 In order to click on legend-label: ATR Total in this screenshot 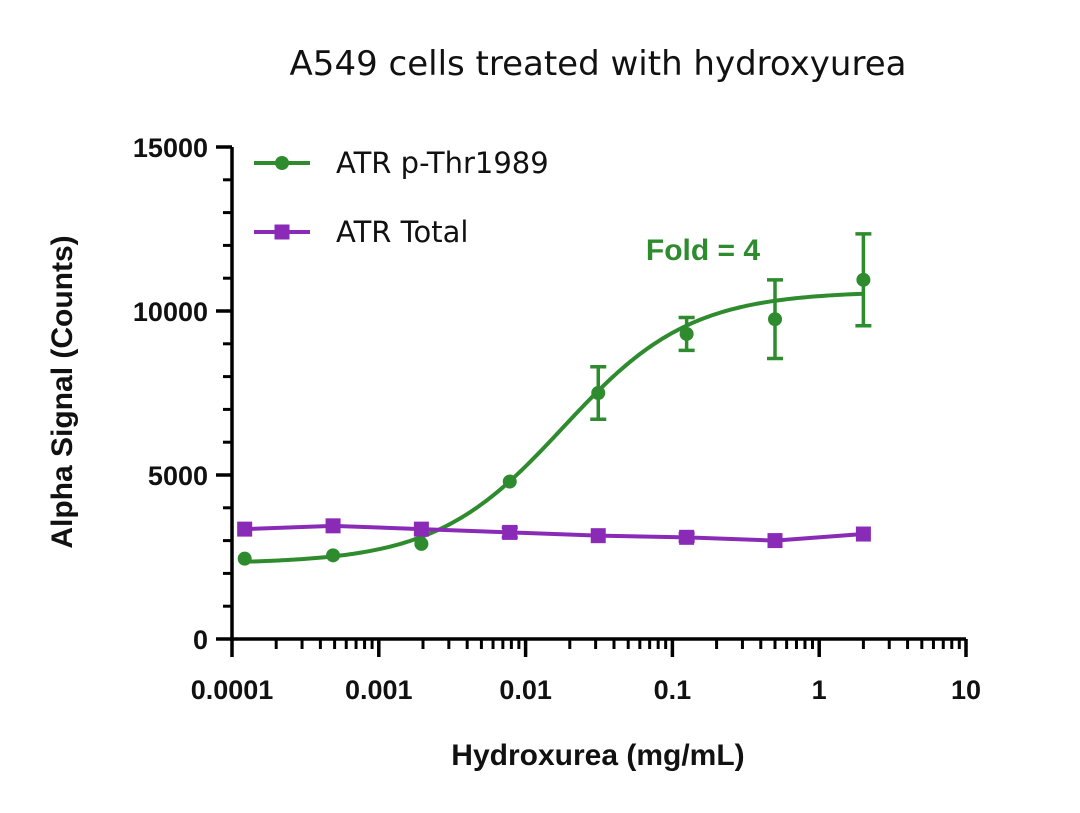, I will do `click(402, 232)`.